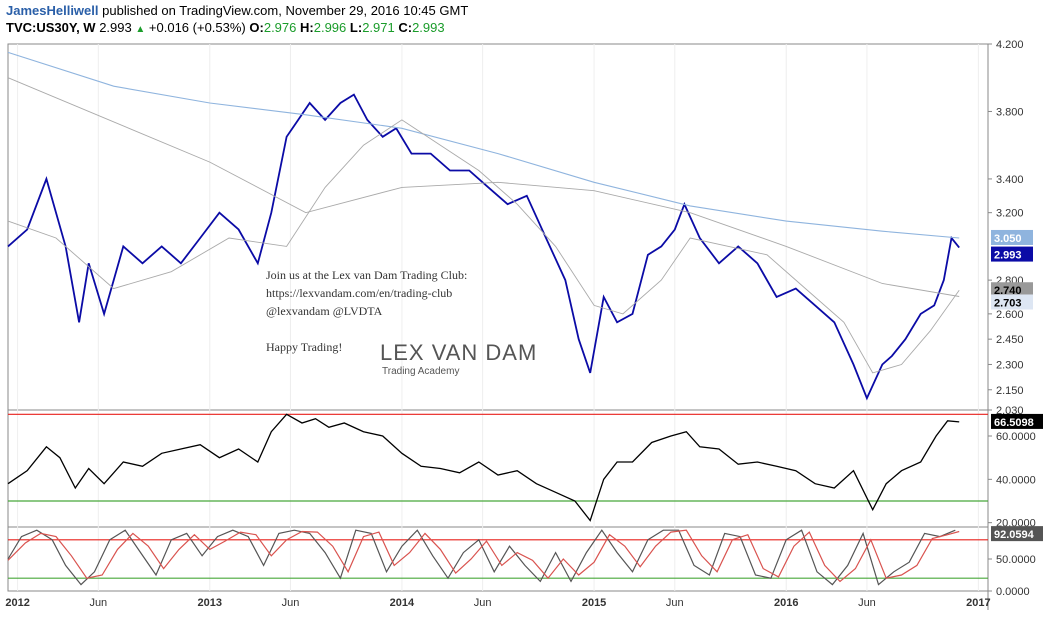  I want to click on open-label: O:, so click(256, 27).